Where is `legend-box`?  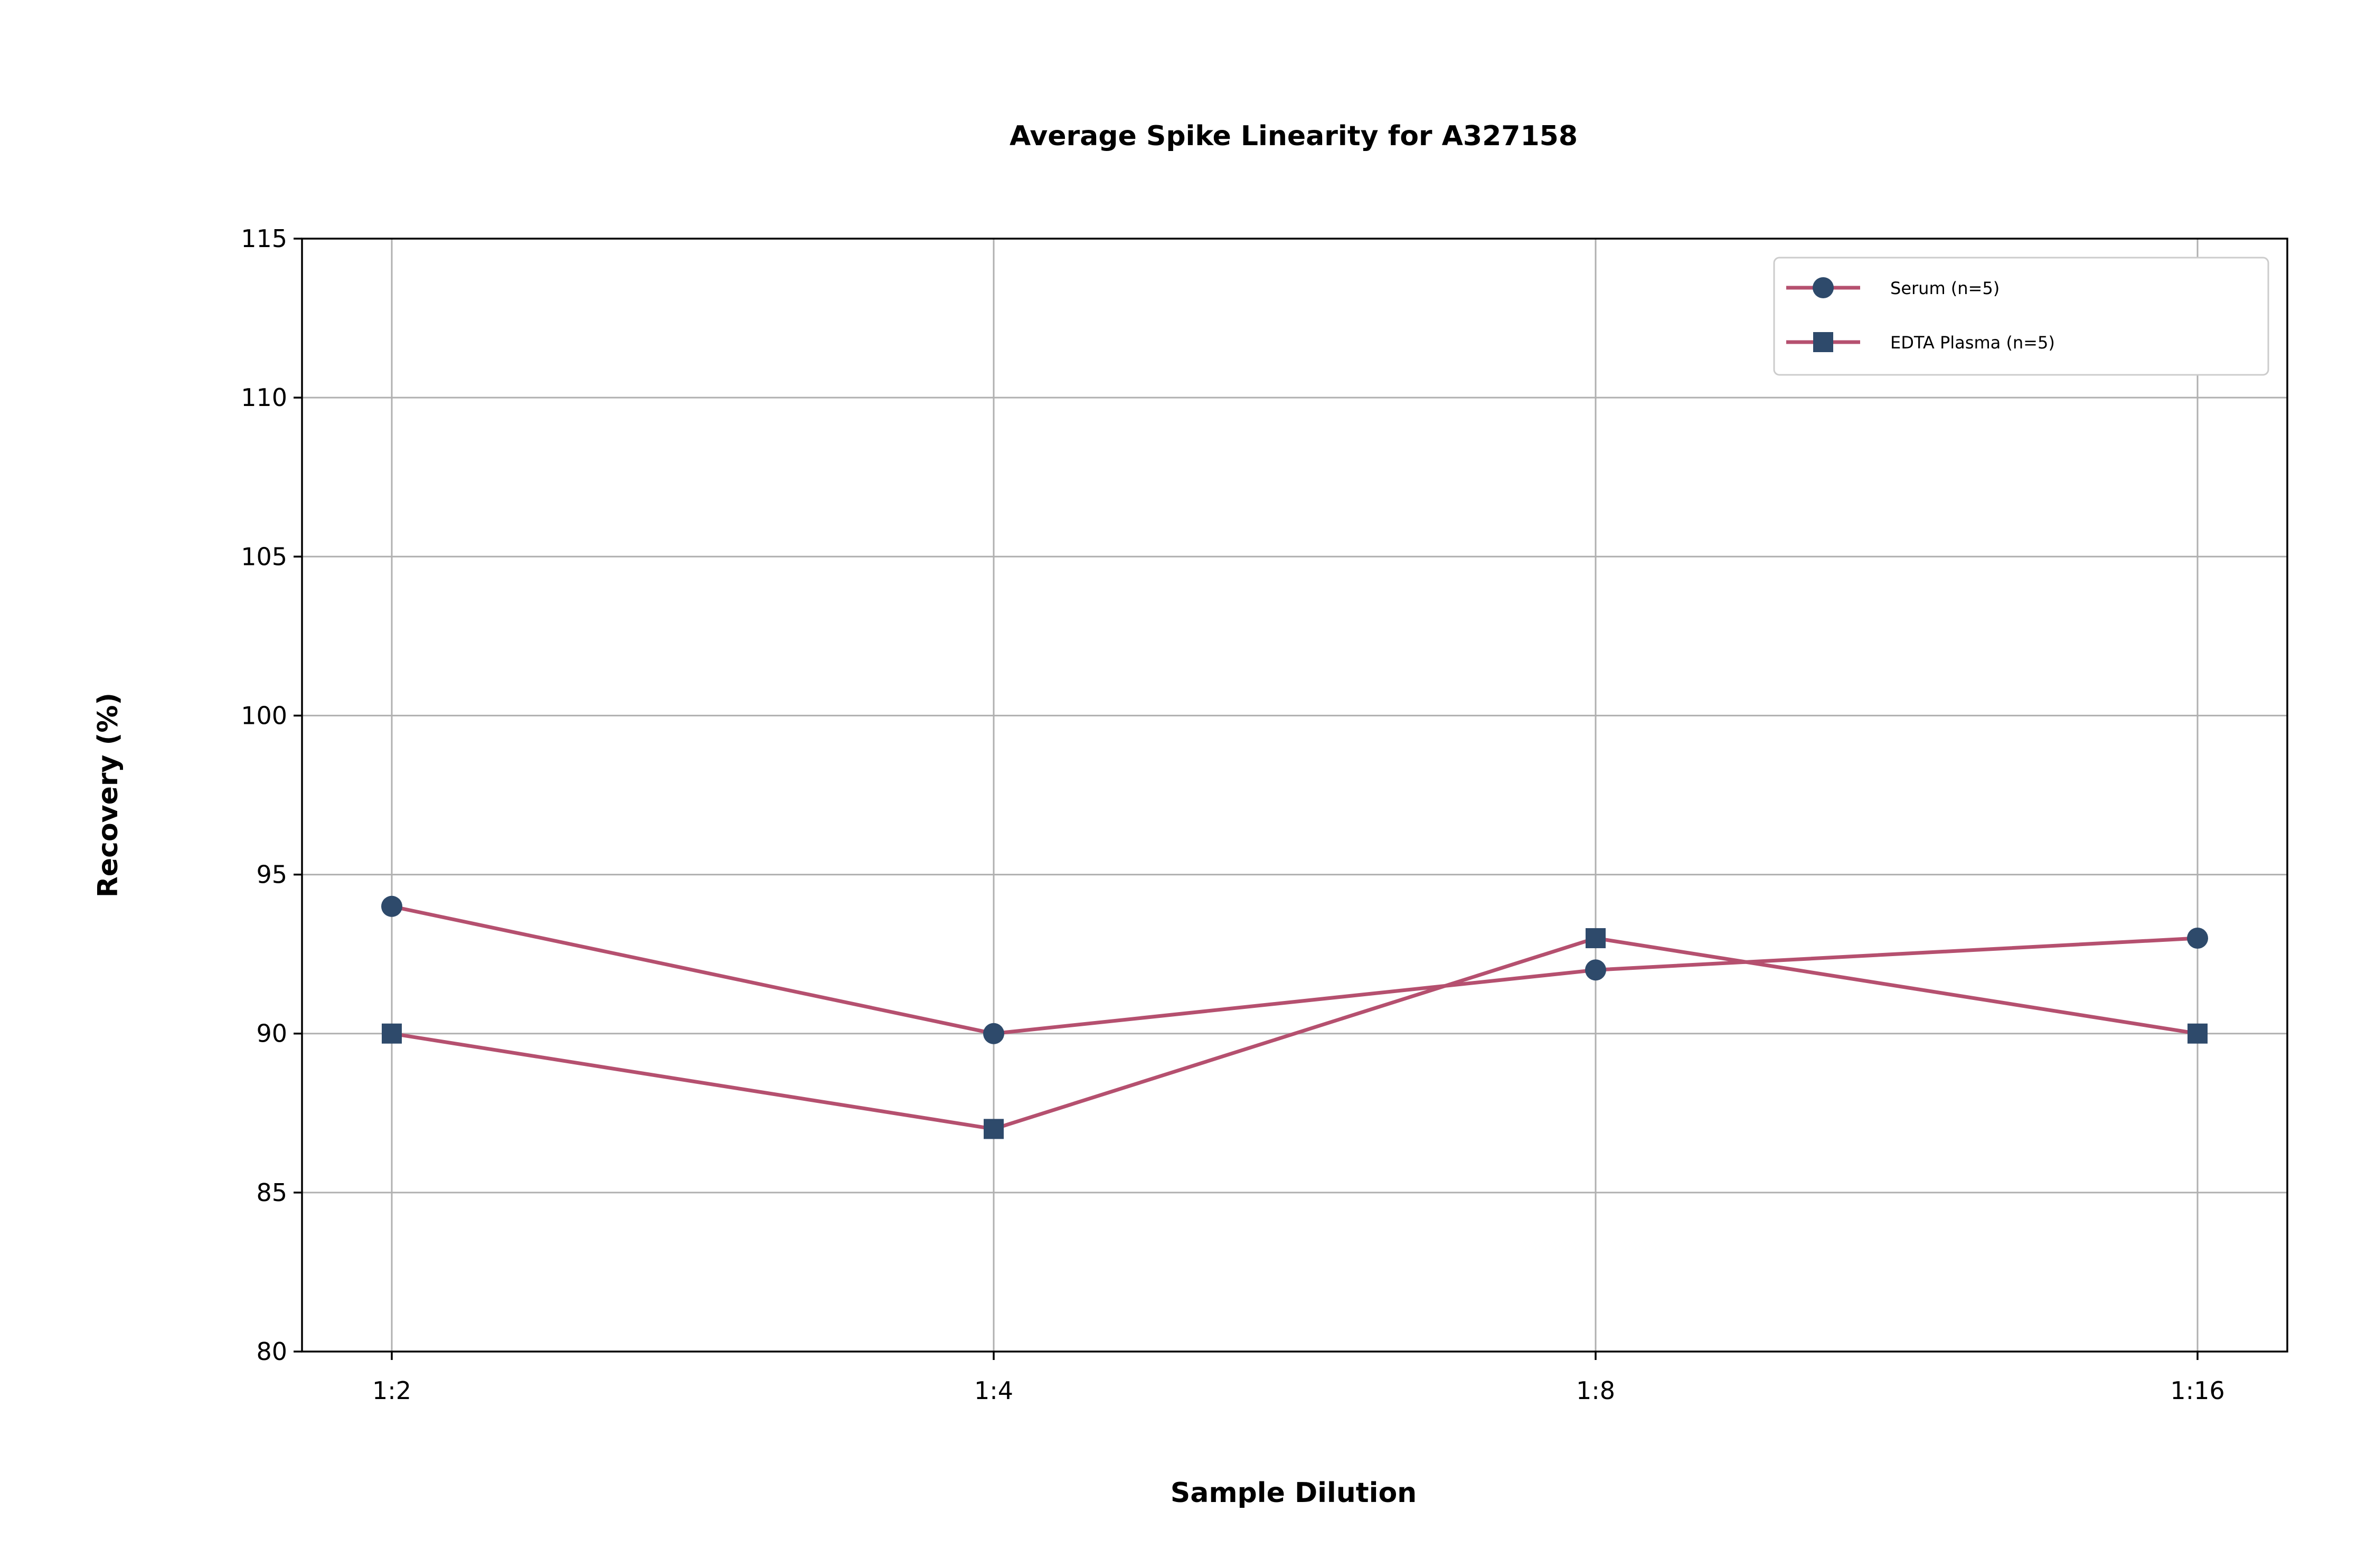
legend-box is located at coordinates (2021, 316).